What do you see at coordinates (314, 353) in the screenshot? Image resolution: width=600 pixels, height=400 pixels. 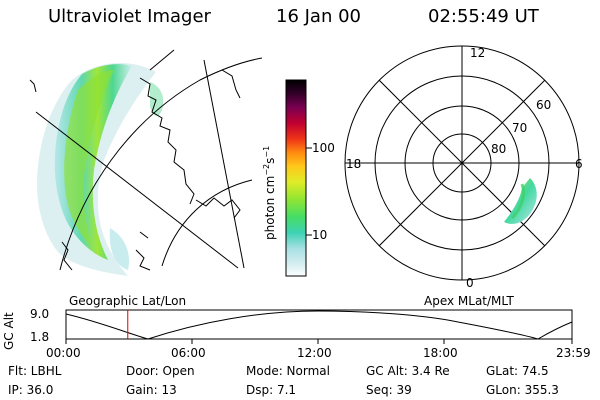 I see `timeline-tick-1200: 12:00` at bounding box center [314, 353].